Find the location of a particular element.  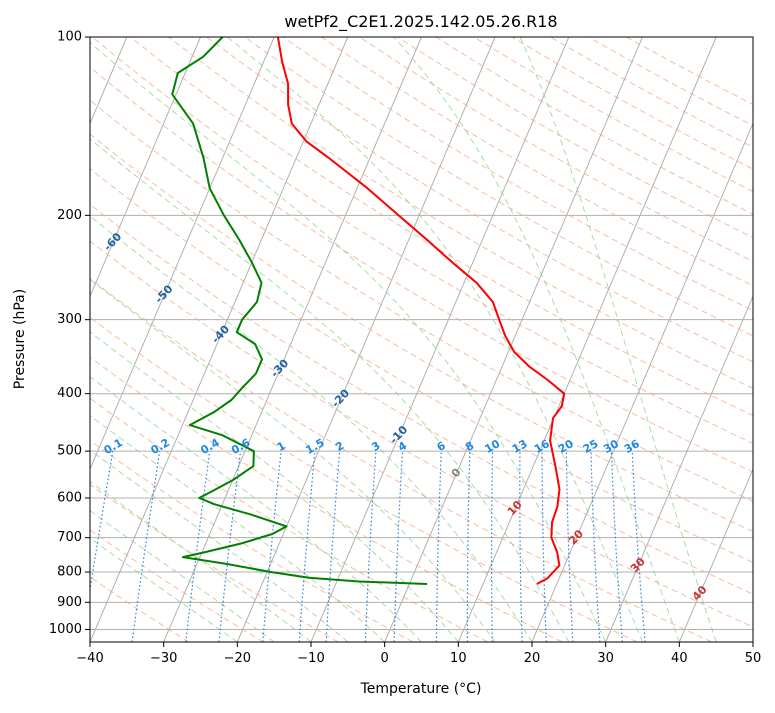

y-tick-label: 700 is located at coordinates (69, 537).